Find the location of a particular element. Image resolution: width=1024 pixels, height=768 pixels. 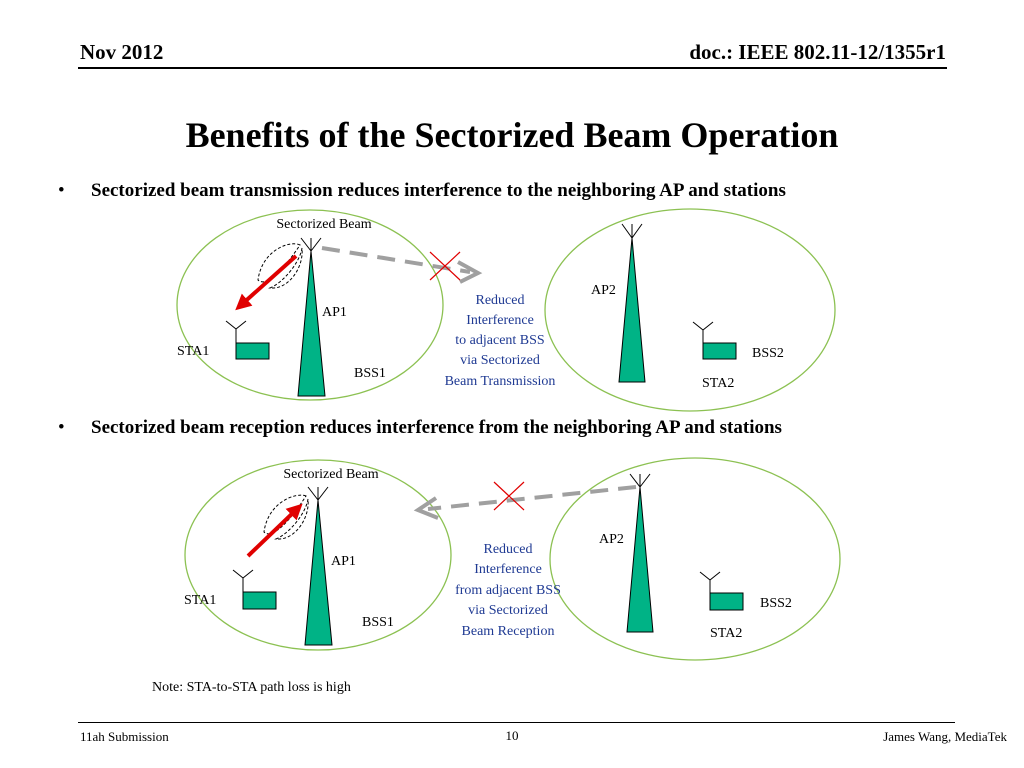

header-date: Nov 2012 is located at coordinates (122, 52).